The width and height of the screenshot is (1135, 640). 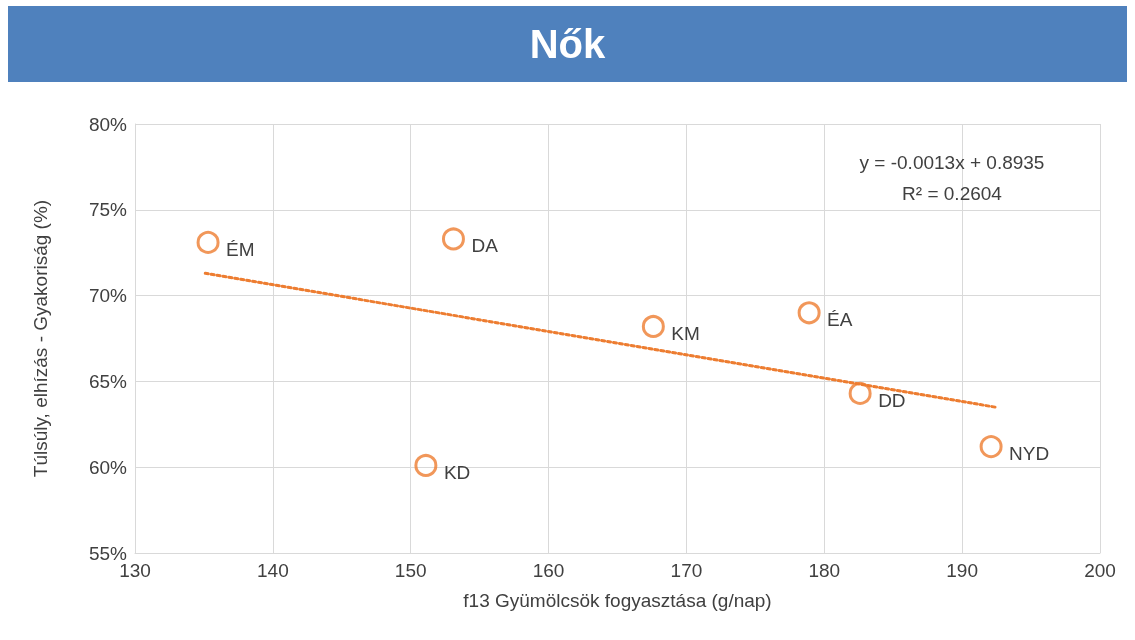 What do you see at coordinates (1029, 454) in the screenshot?
I see `annotation: NYD` at bounding box center [1029, 454].